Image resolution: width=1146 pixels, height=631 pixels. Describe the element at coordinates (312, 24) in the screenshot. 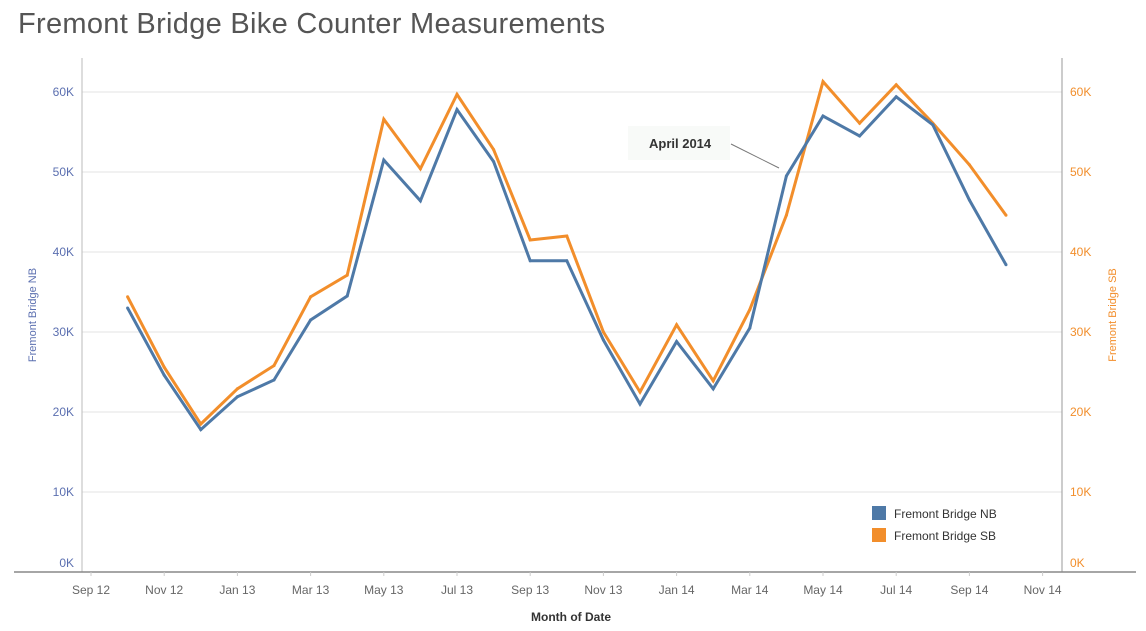

I see `chart-title: Fremont Bridge Bike Counter Measurements` at that location.